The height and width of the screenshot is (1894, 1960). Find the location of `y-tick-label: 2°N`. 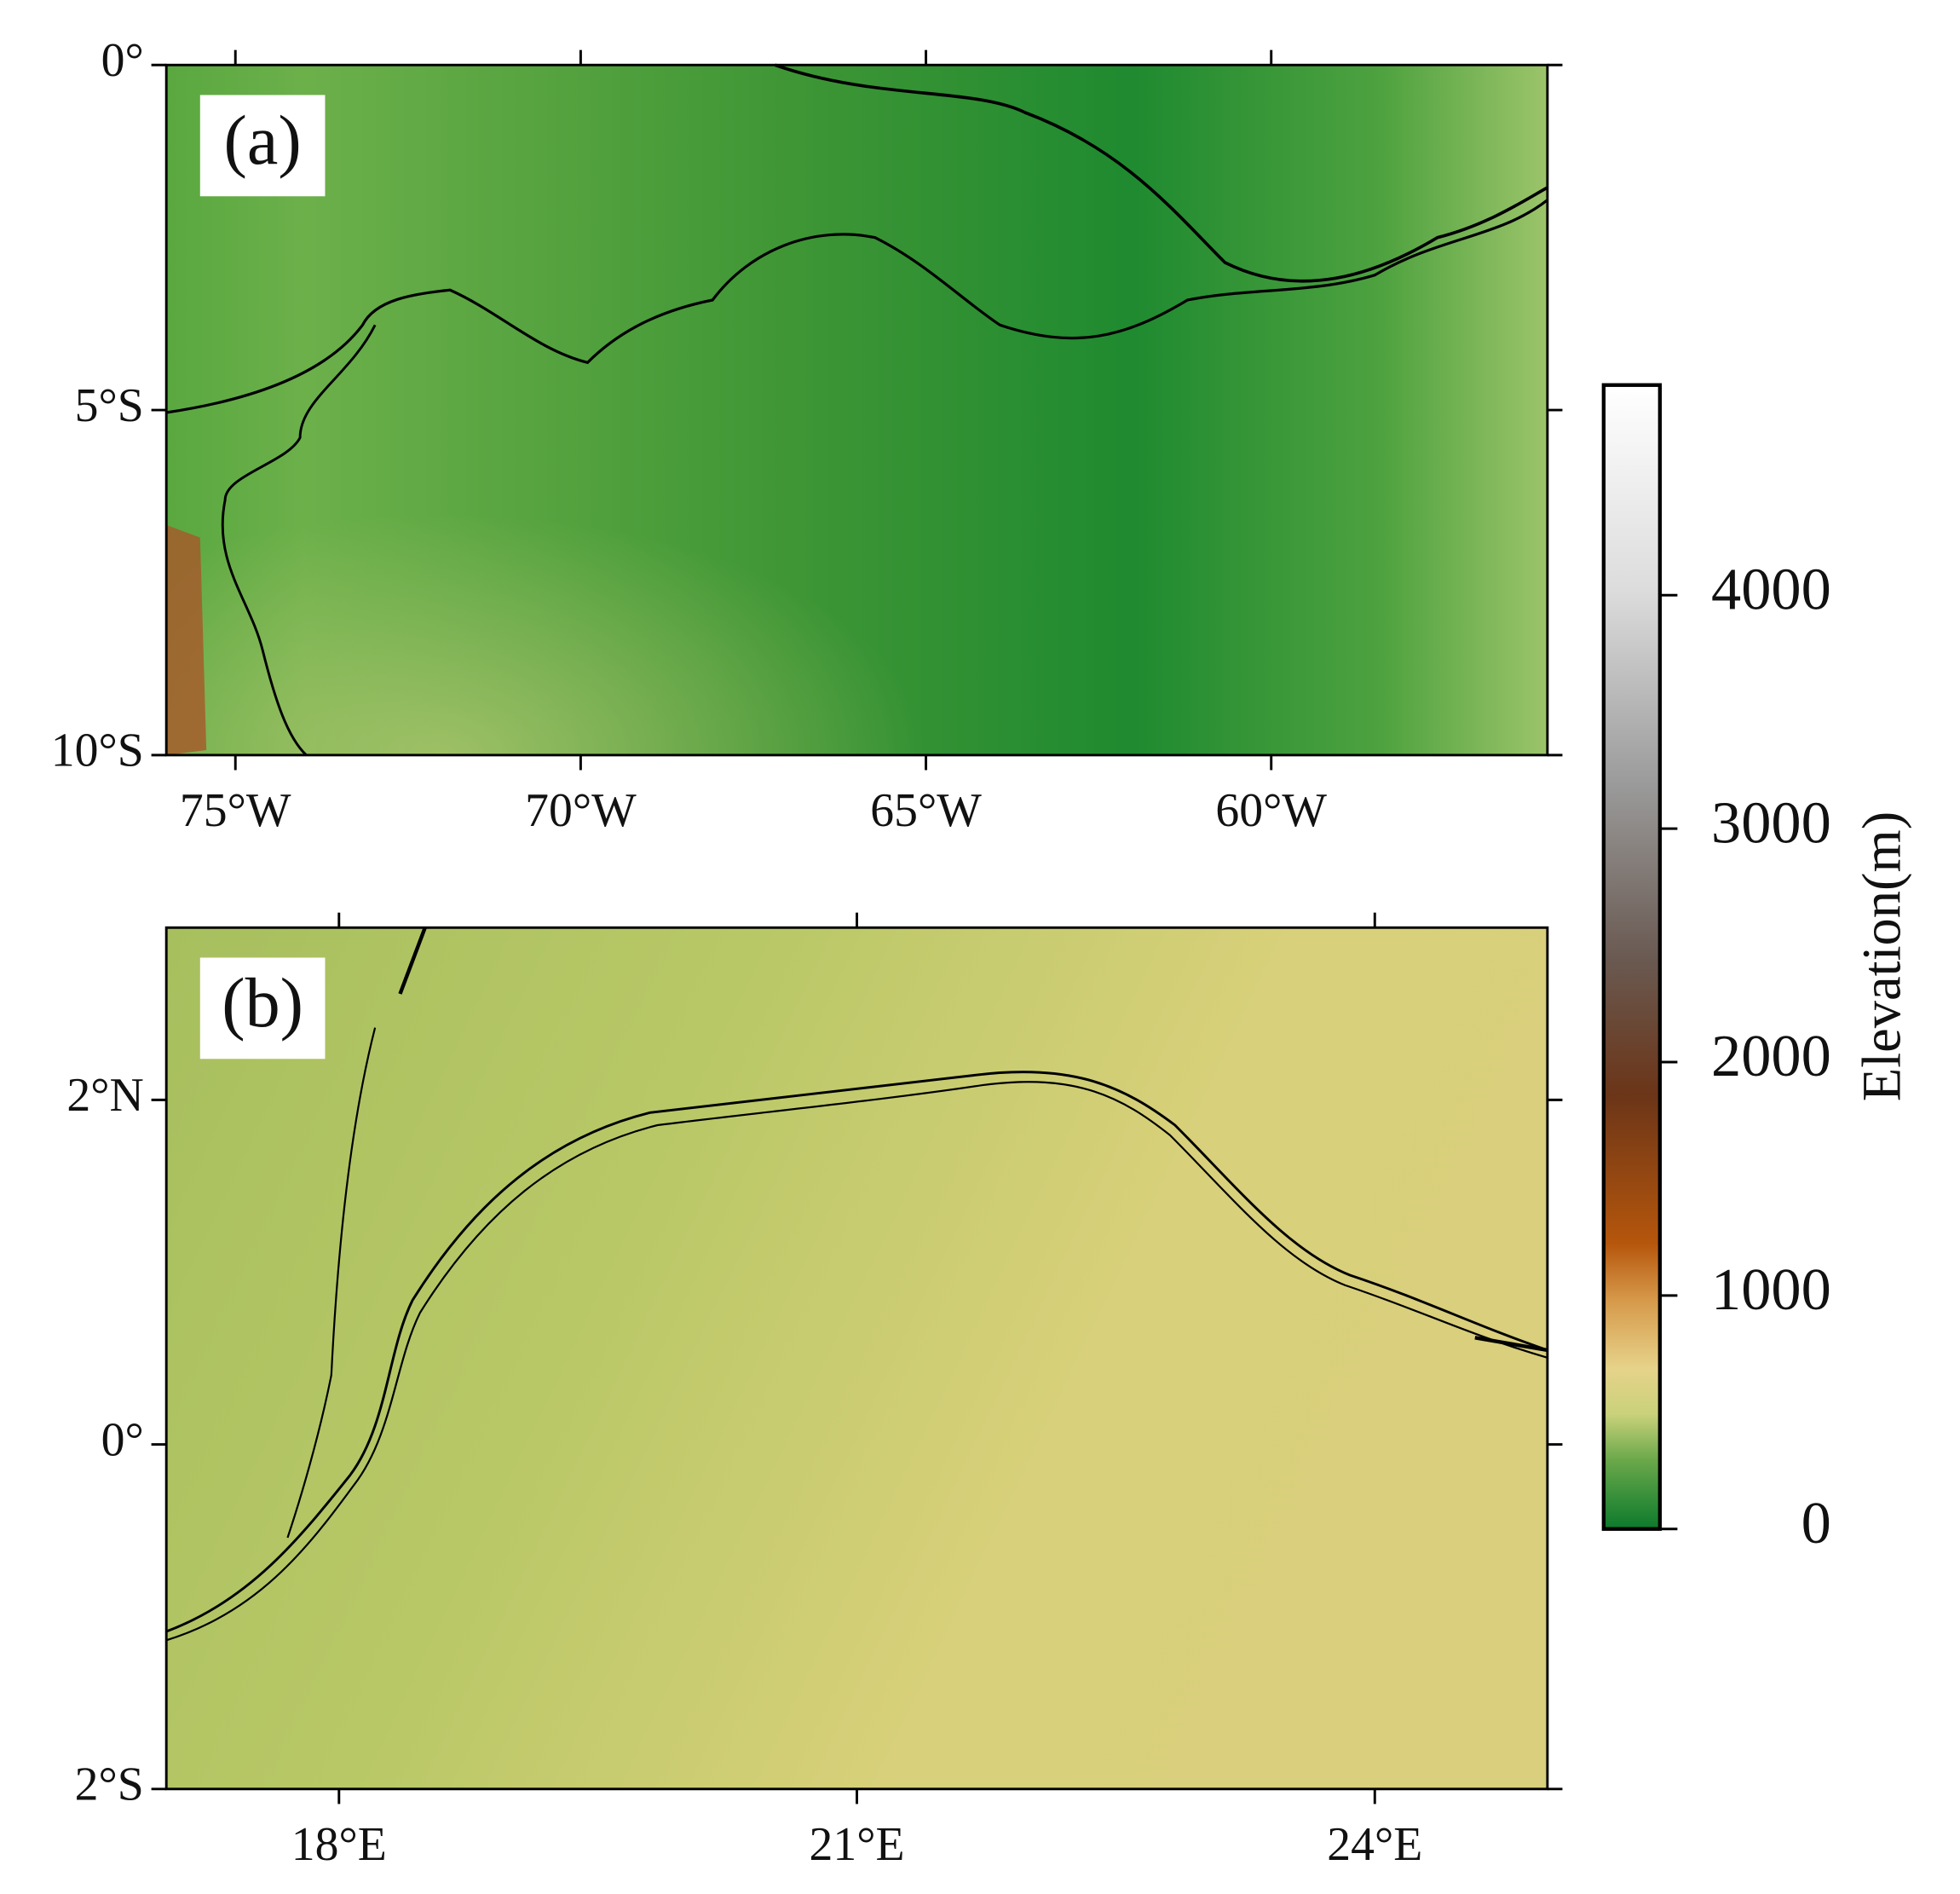

y-tick-label: 2°N is located at coordinates (105, 1095).